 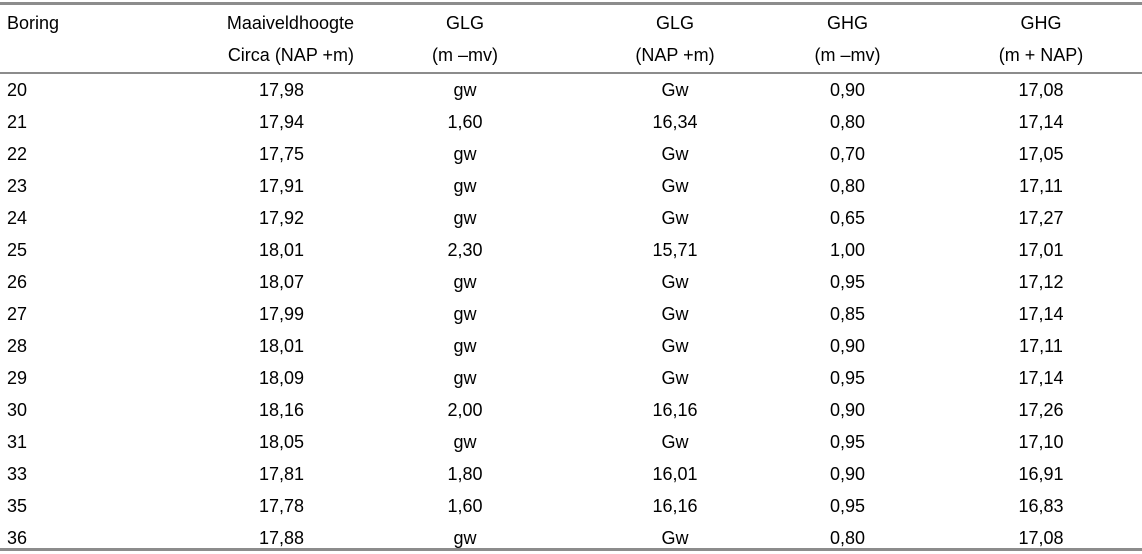 I want to click on cell-glg-nap: 15,71, so click(x=675, y=250).